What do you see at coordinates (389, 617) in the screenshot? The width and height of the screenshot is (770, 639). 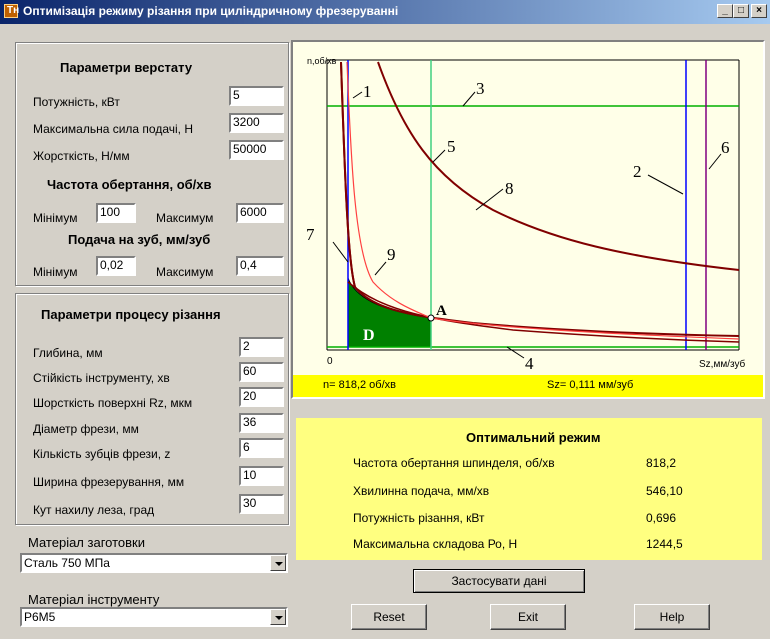 I see `reset-button: Reset` at bounding box center [389, 617].